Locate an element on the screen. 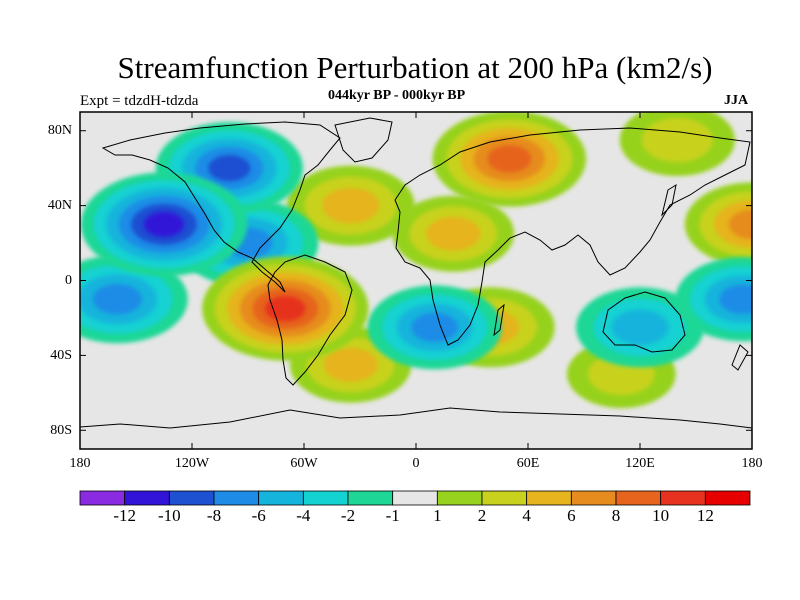 Image resolution: width=800 pixels, height=600 pixels. lat-label-40n: 40N is located at coordinates (59, 205).